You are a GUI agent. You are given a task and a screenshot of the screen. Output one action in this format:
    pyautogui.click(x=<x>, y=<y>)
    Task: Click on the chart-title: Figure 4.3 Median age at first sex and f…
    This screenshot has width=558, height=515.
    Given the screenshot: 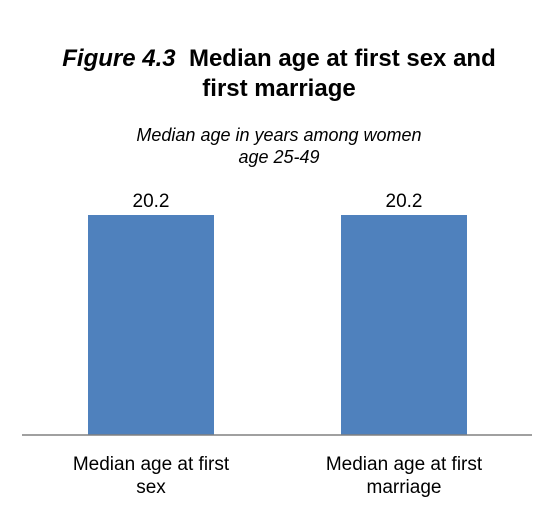 What is the action you would take?
    pyautogui.click(x=279, y=74)
    